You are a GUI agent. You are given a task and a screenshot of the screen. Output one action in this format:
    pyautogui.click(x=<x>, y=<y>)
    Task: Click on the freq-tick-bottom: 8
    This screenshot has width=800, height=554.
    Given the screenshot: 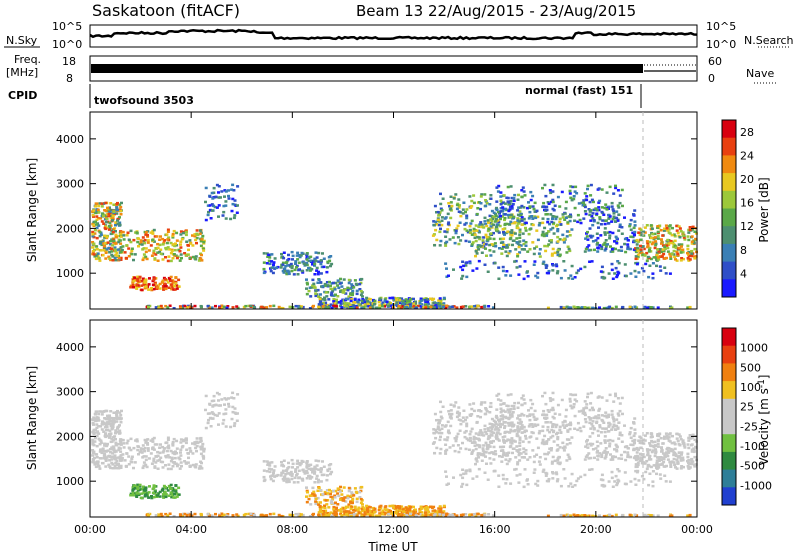 What is the action you would take?
    pyautogui.click(x=69, y=78)
    